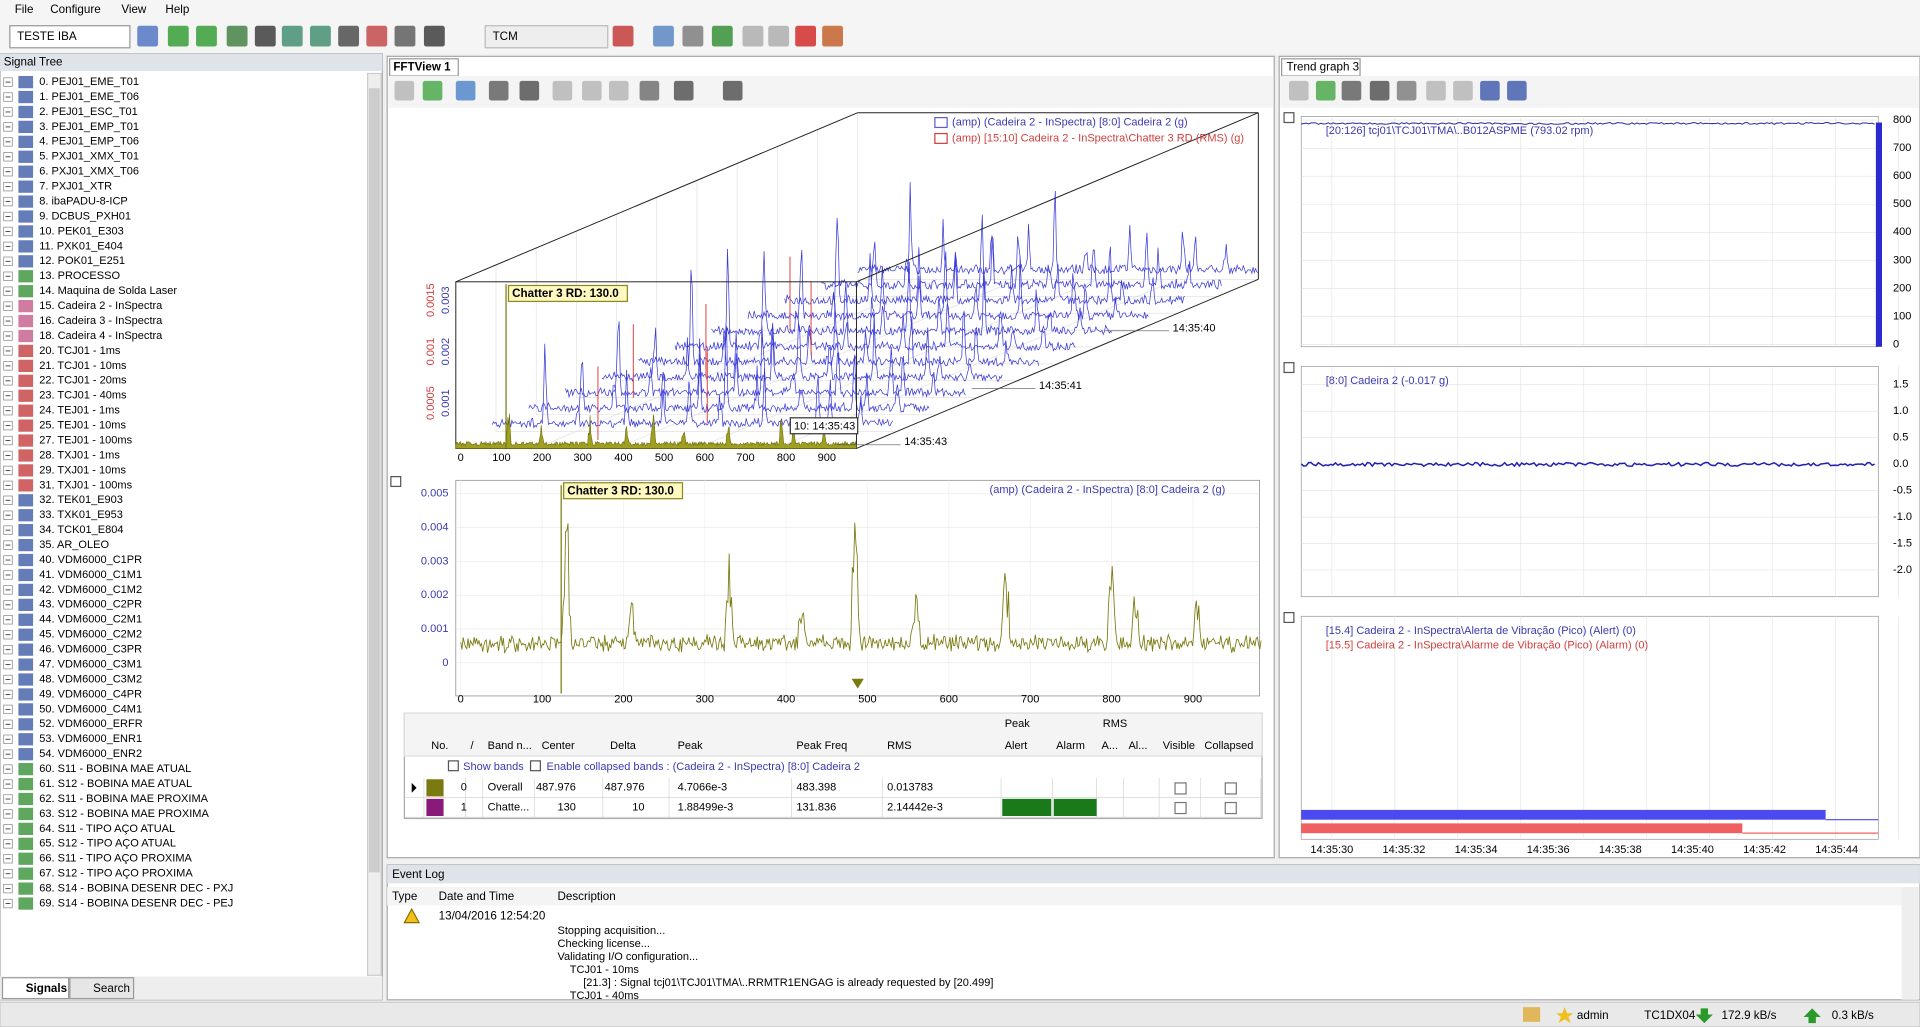 The width and height of the screenshot is (1920, 1027). I want to click on tree-item: 18. Cadeira 4 - InSpectra, so click(101, 336).